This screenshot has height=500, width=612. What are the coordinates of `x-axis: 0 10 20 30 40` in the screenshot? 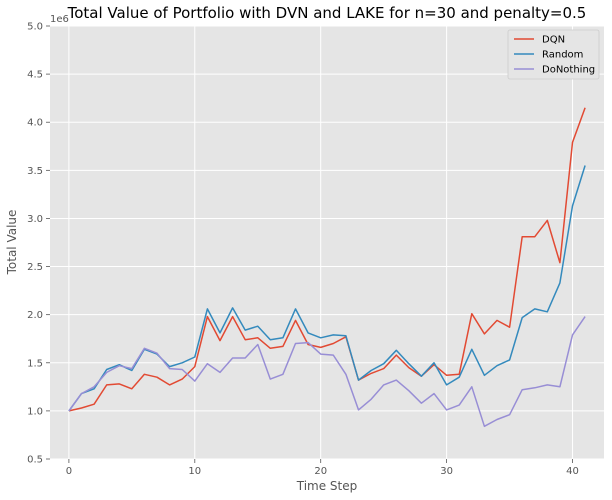 It's located at (322, 468).